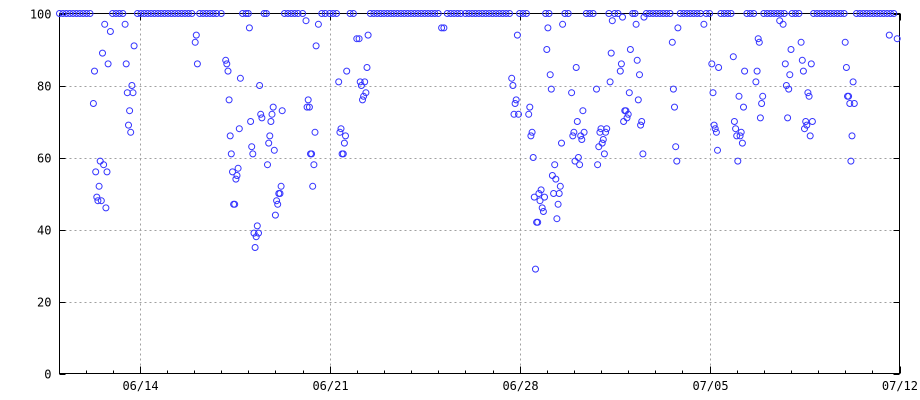  I want to click on y-tick-label: 80, so click(44, 87).